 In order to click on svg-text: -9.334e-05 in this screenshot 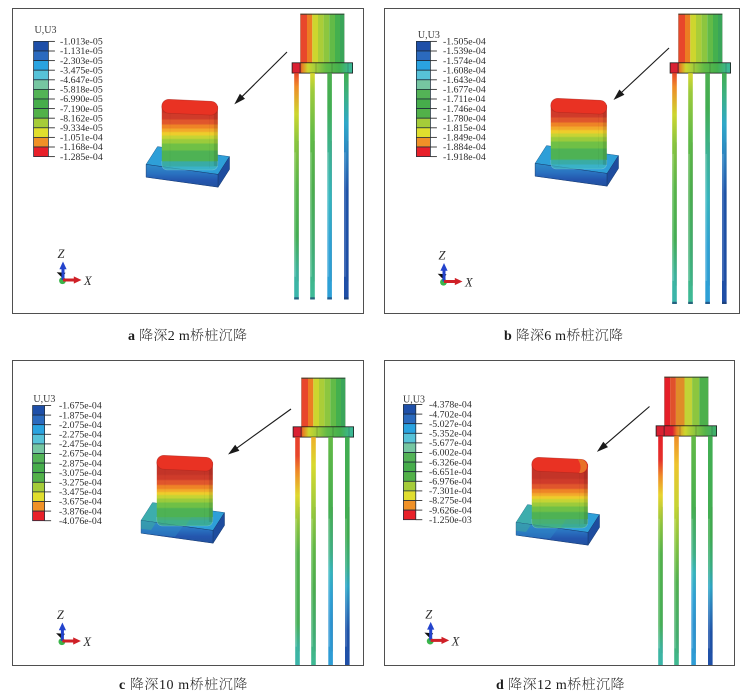, I will do `click(81, 128)`.